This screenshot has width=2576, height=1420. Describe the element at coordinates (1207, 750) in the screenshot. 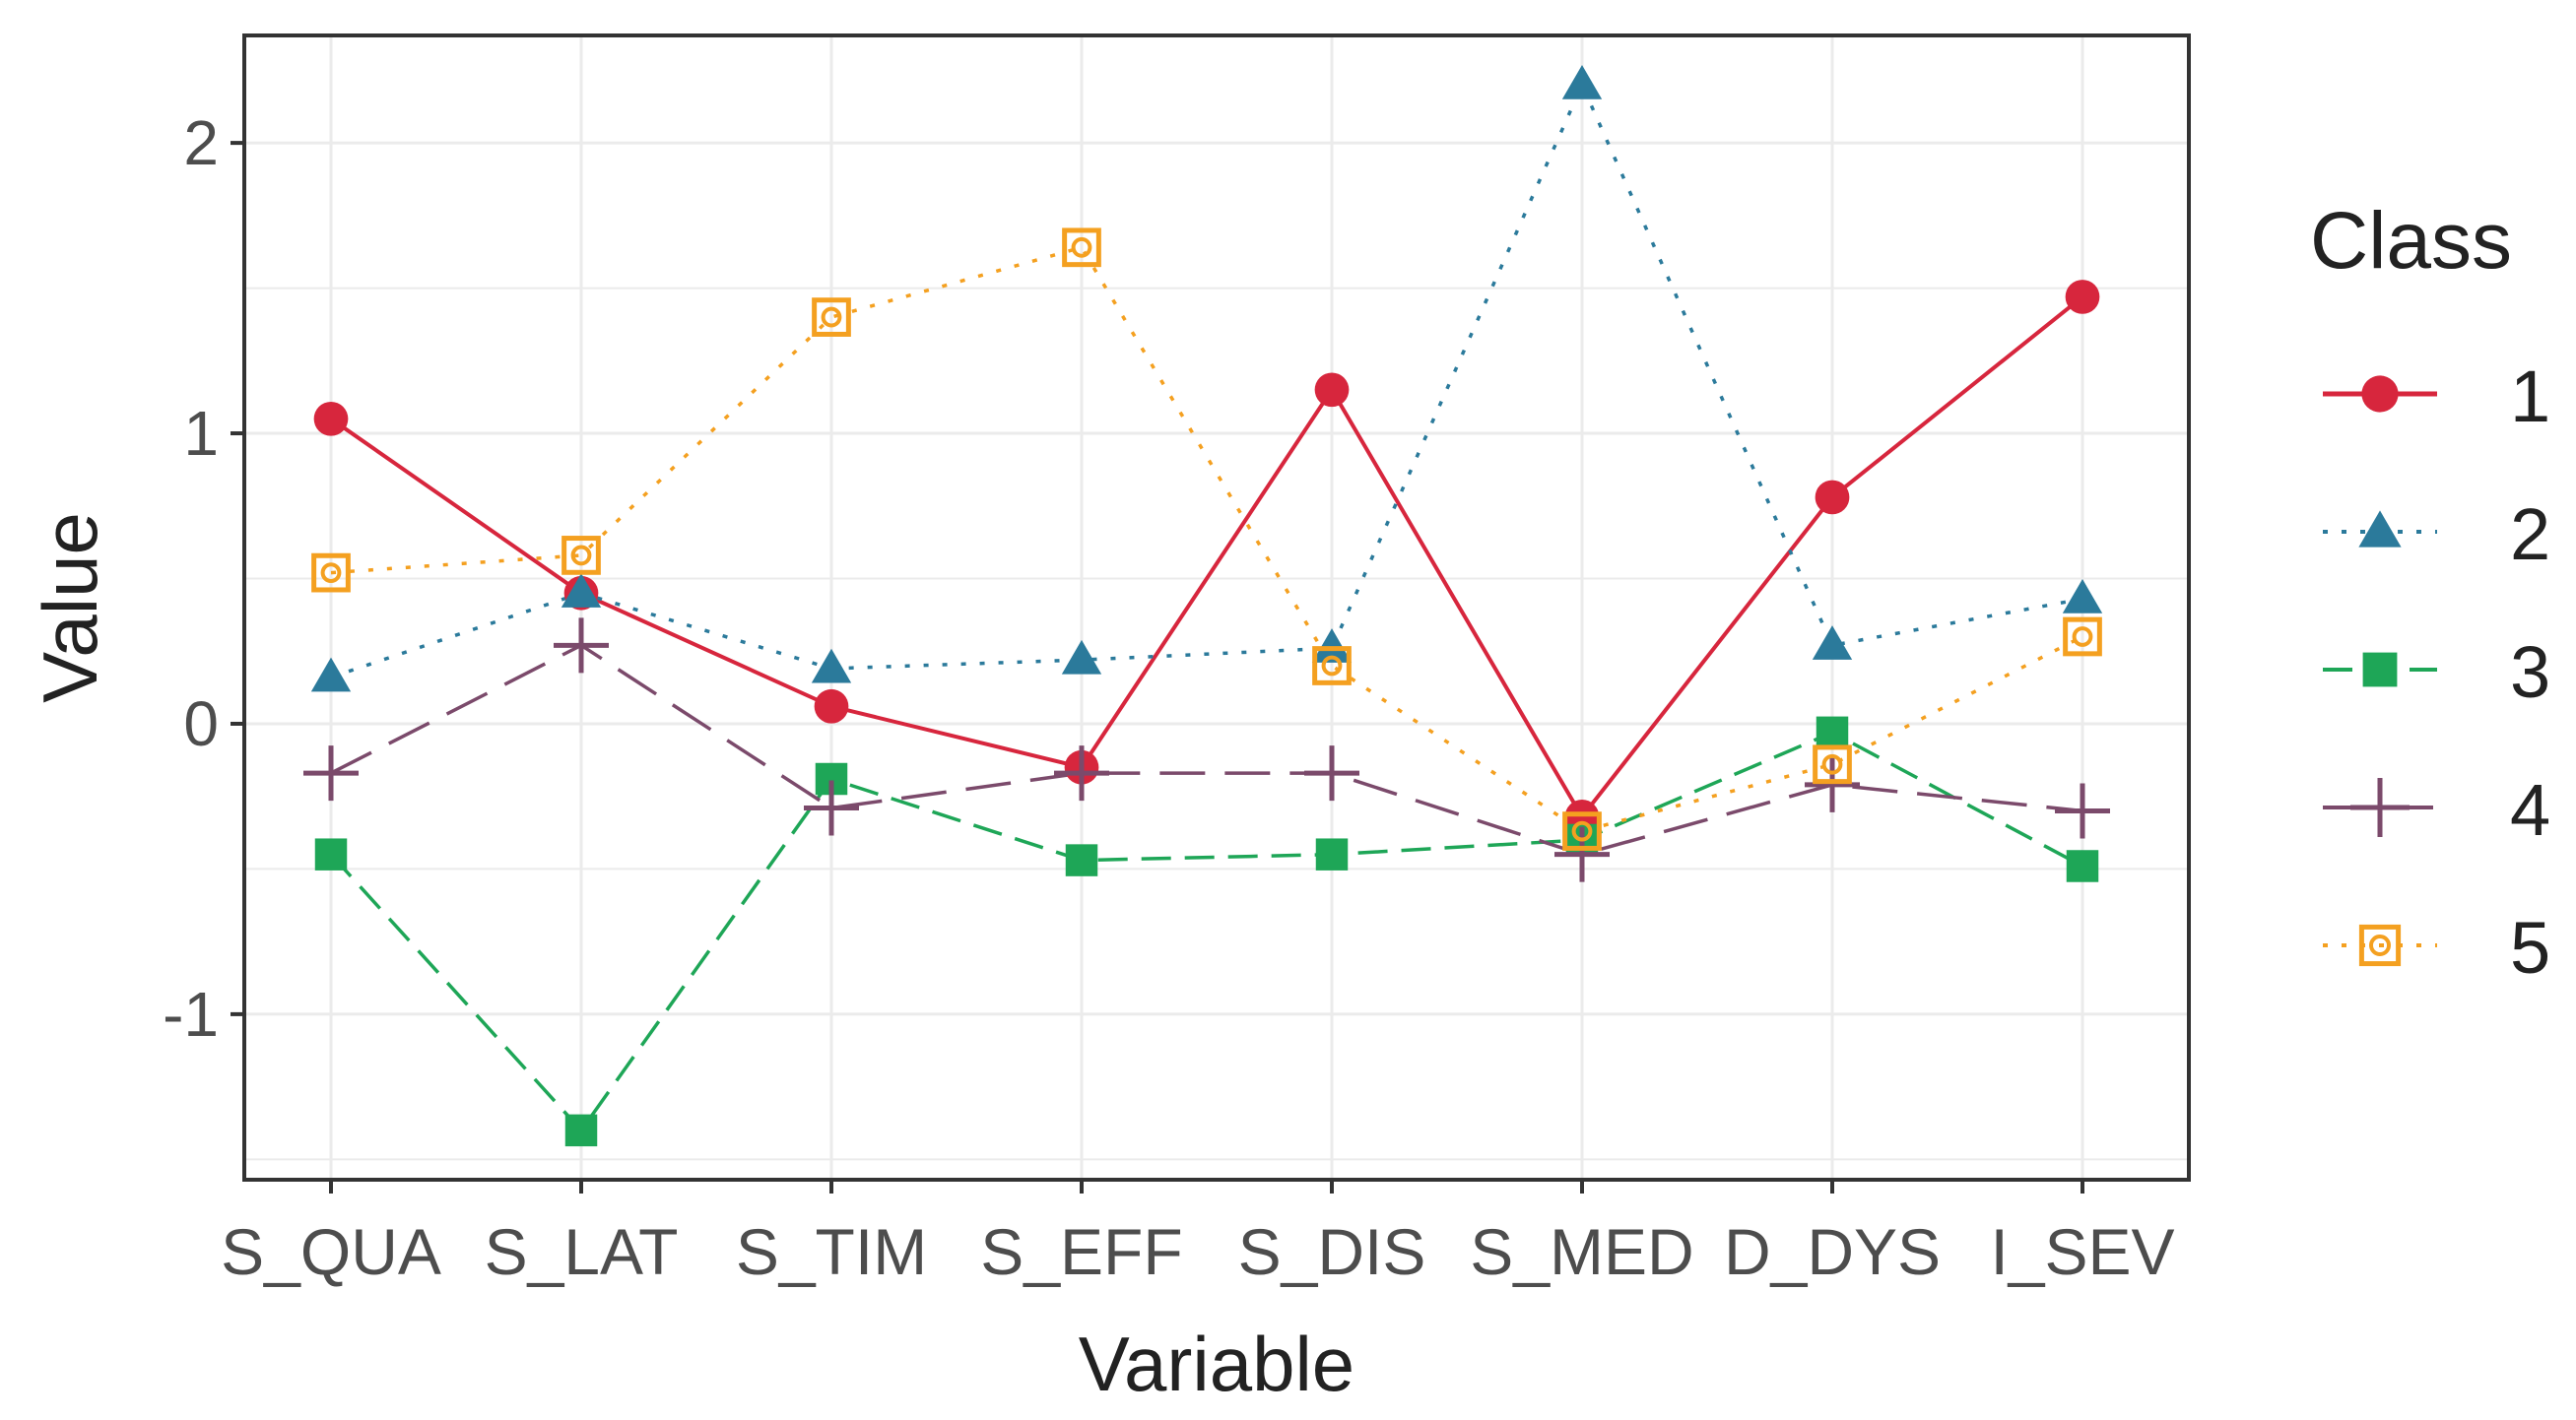

I see `series-4-line` at that location.